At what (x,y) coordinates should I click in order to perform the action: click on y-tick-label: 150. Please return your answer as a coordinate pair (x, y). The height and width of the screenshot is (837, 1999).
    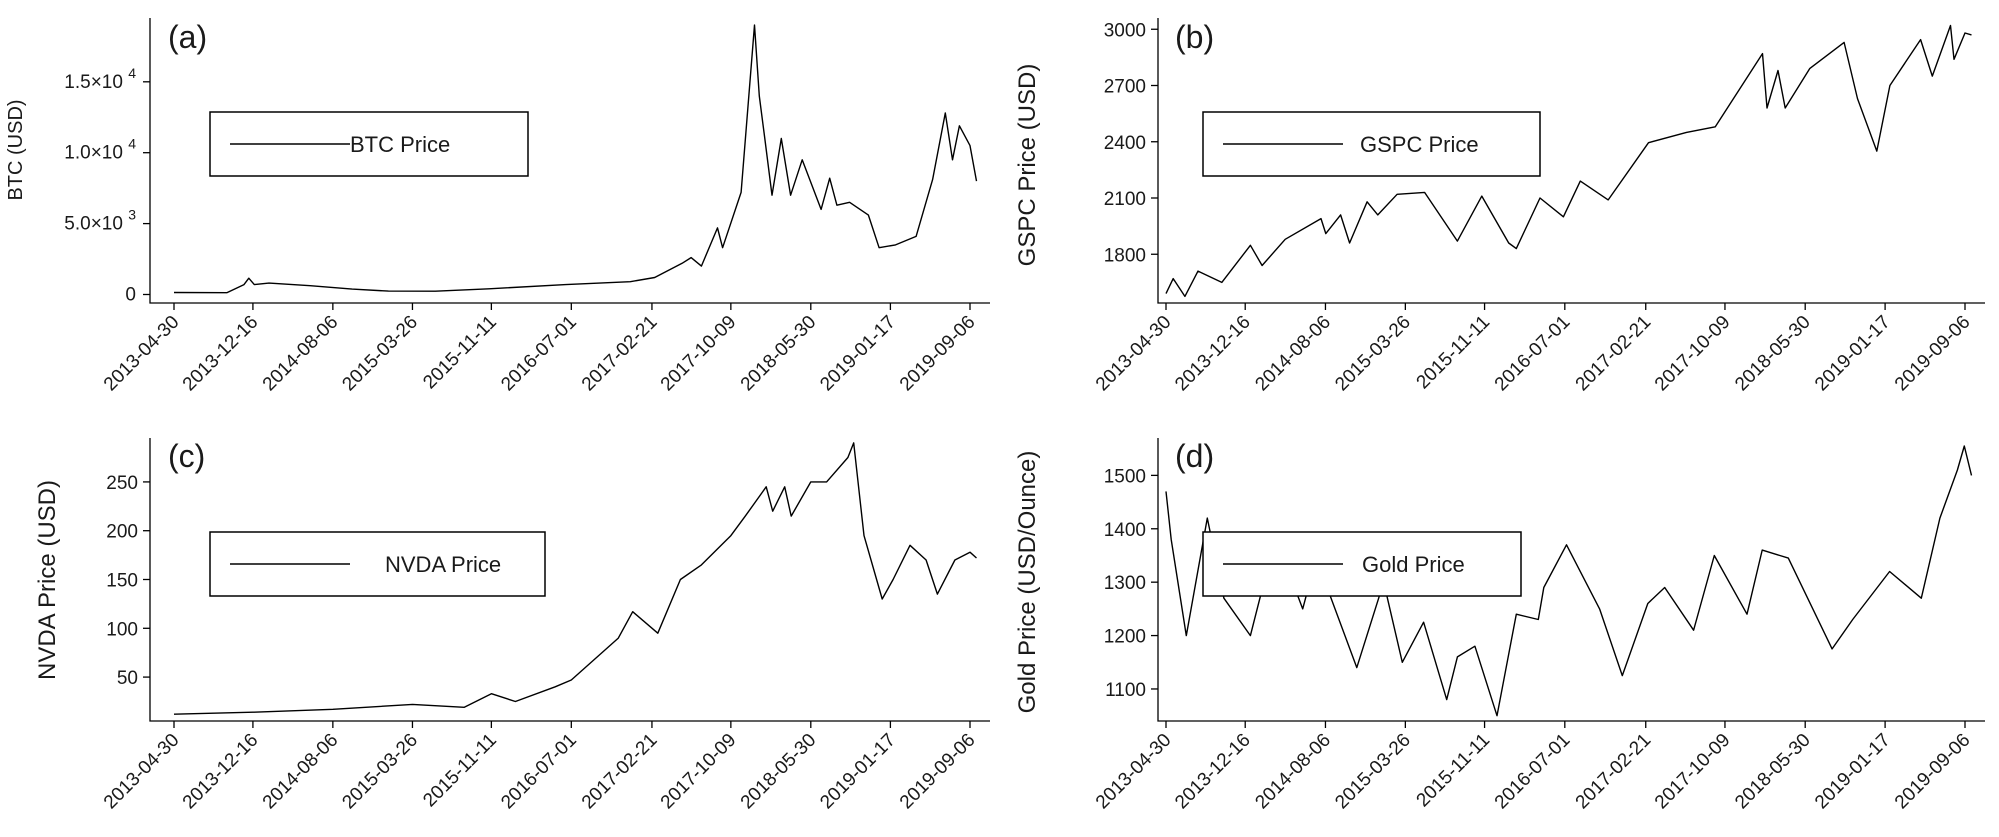
    Looking at the image, I should click on (122, 581).